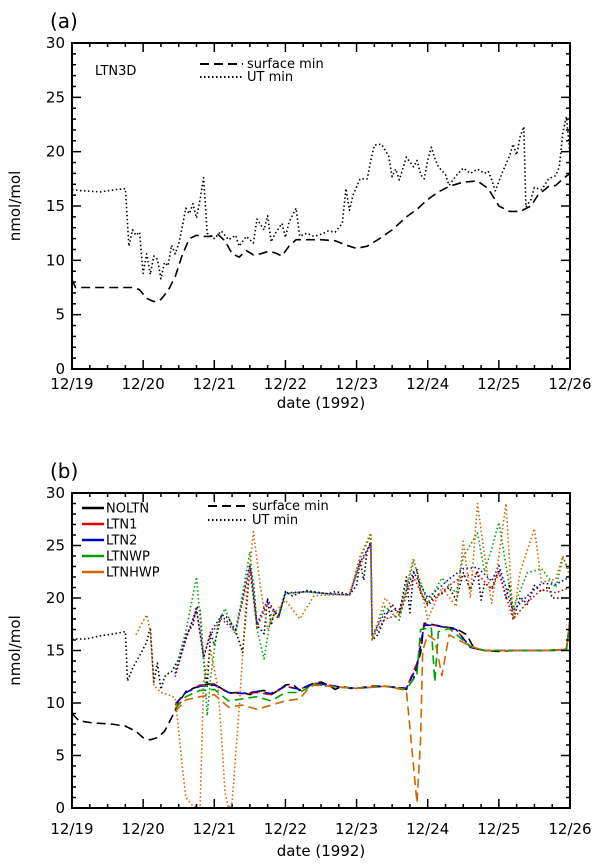 This screenshot has width=603, height=864. I want to click on panel-b-legend-label: LTNHWP, so click(133, 573).